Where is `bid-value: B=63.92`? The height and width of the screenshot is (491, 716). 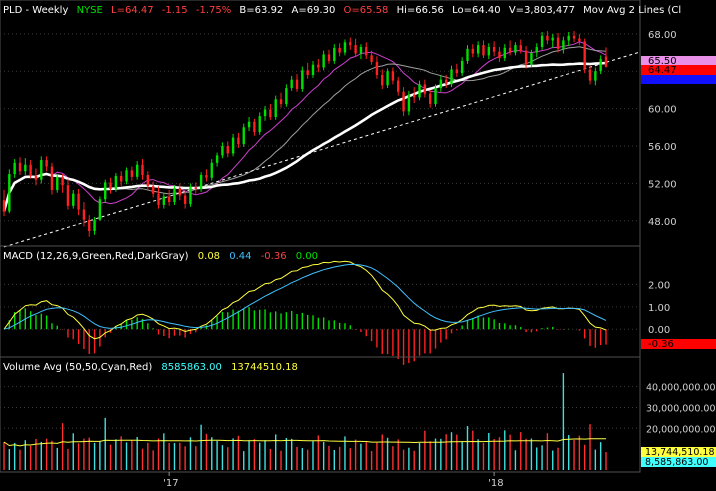
bid-value: B=63.92 is located at coordinates (261, 10).